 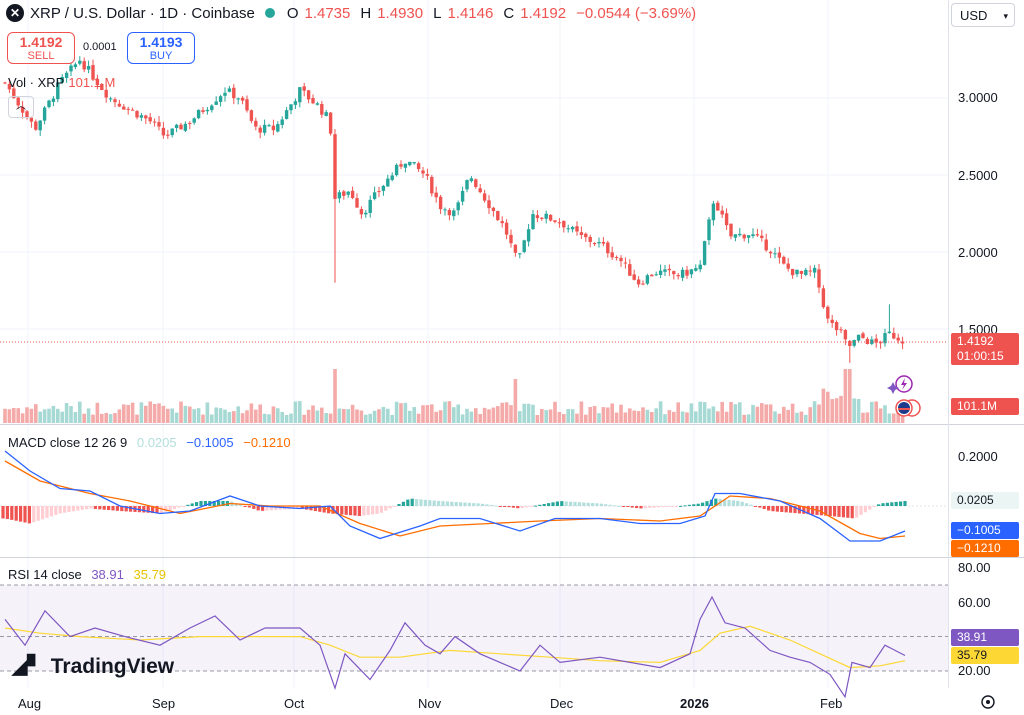 I want to click on buy-button: 1.4193 BUY, so click(x=161, y=48).